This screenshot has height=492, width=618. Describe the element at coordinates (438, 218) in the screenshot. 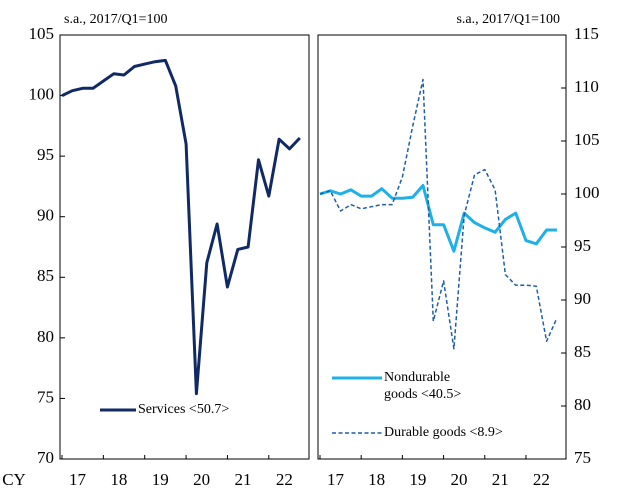

I see `series-line` at that location.